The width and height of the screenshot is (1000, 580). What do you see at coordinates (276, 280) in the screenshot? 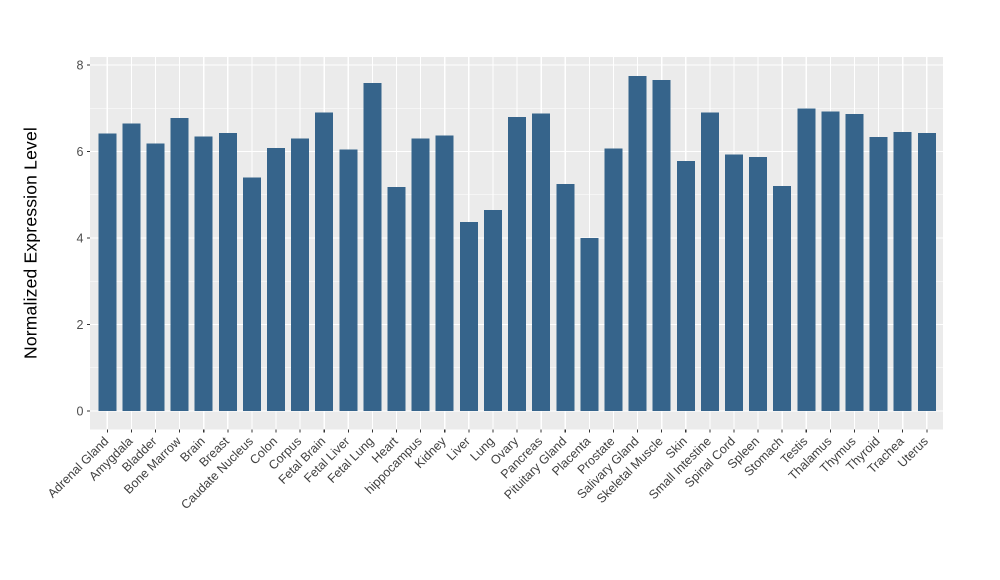
I see `bar-colon` at bounding box center [276, 280].